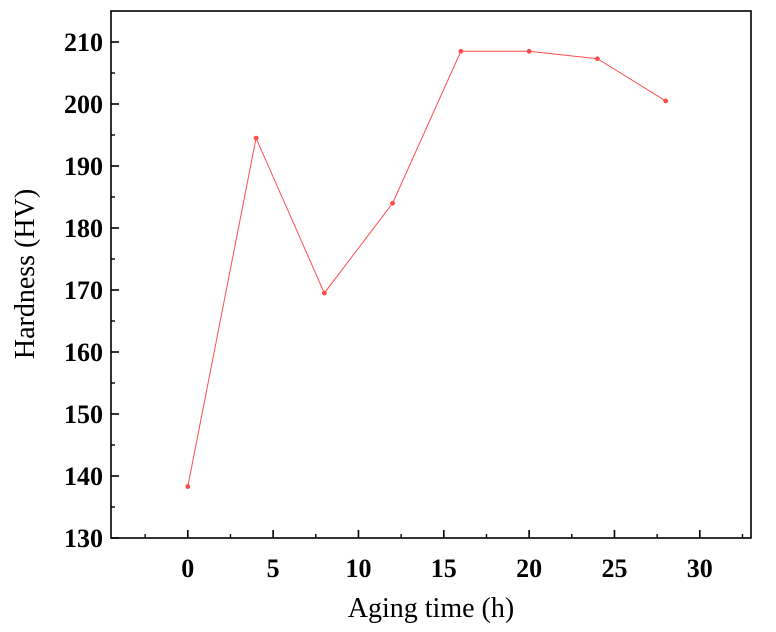  I want to click on y-tick-label: 140, so click(83, 476).